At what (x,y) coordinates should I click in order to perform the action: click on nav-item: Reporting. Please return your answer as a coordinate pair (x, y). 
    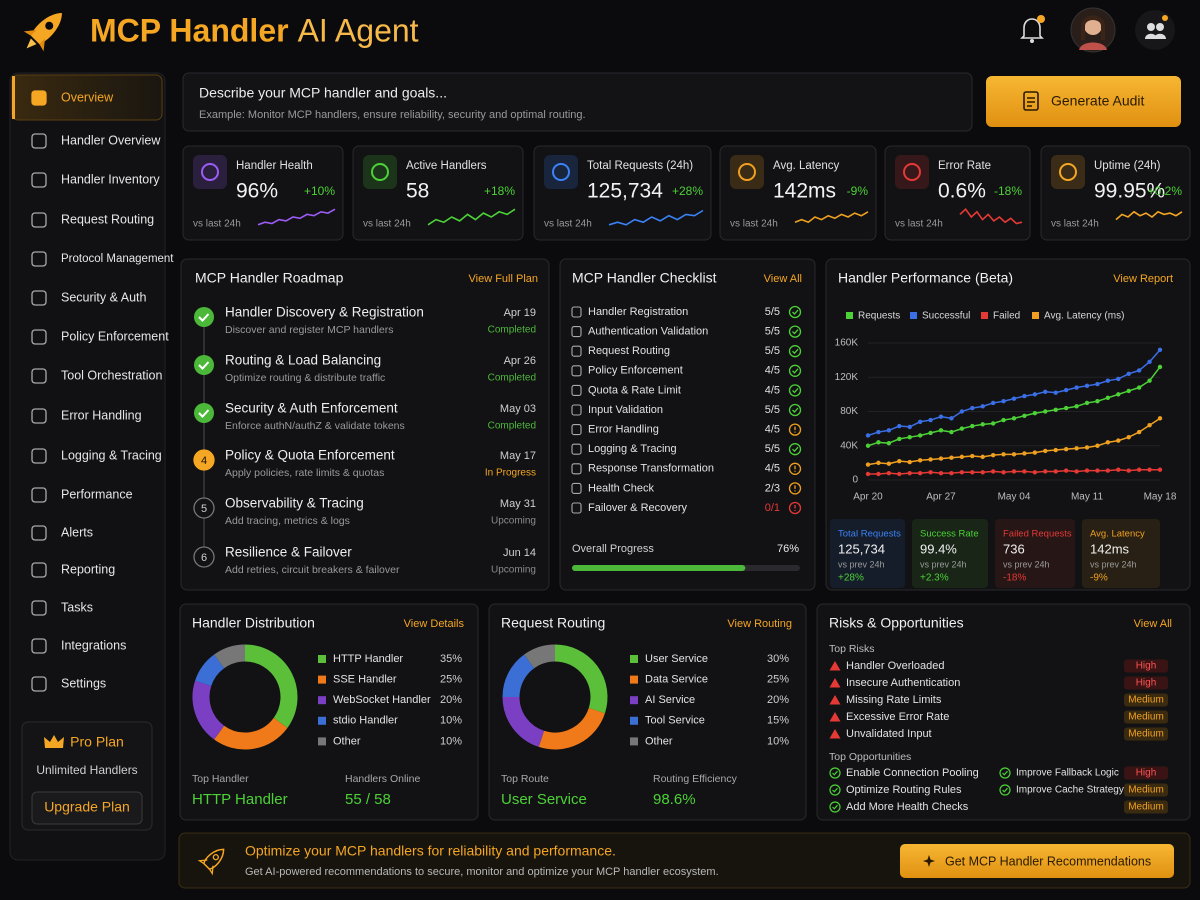
    Looking at the image, I should click on (88, 569).